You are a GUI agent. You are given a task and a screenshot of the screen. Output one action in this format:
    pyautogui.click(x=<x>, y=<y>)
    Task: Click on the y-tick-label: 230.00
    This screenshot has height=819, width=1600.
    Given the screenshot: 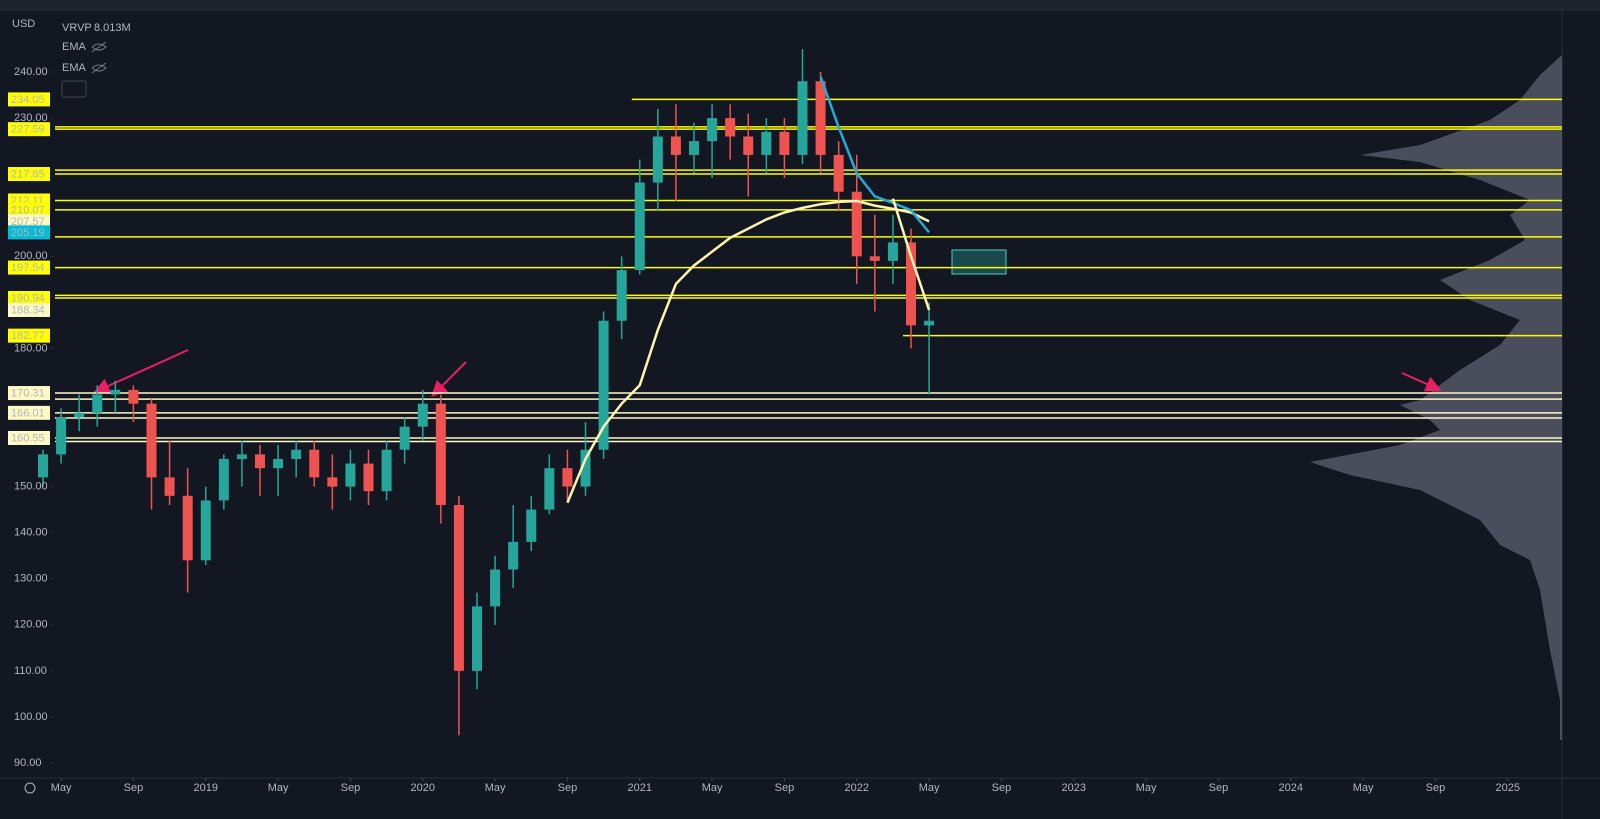 What is the action you would take?
    pyautogui.click(x=31, y=118)
    